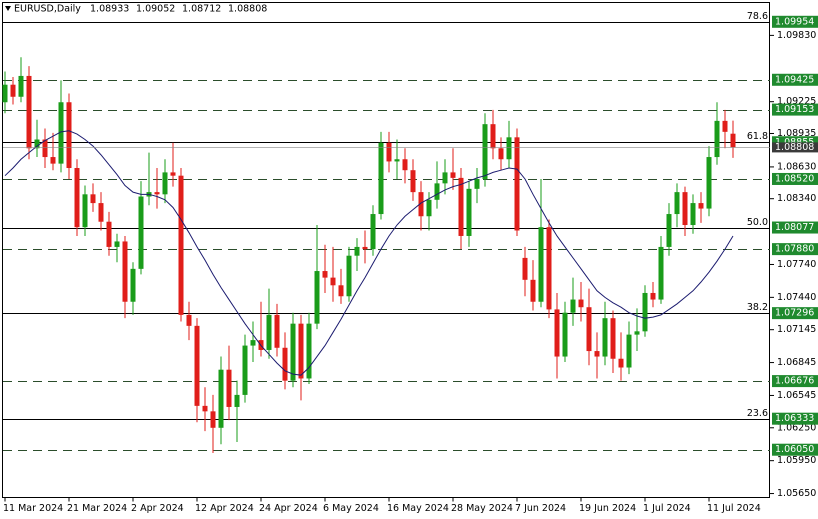  I want to click on fib-label: 50.0, so click(757, 222).